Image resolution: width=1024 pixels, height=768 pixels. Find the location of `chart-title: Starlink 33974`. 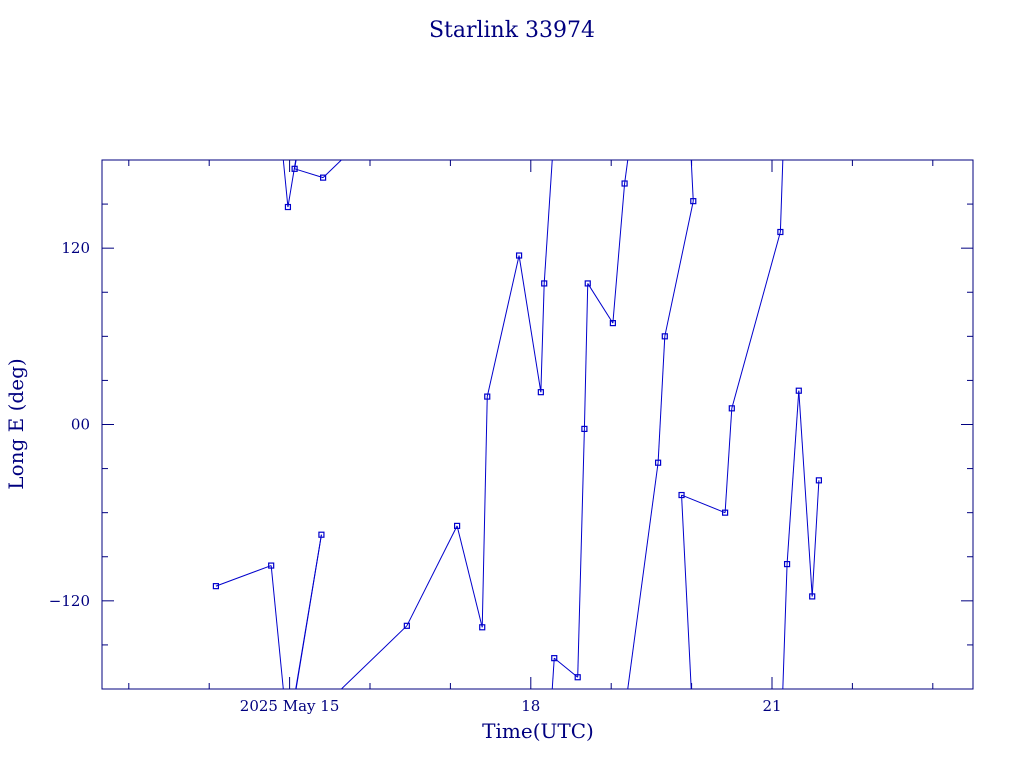

chart-title: Starlink 33974 is located at coordinates (512, 30).